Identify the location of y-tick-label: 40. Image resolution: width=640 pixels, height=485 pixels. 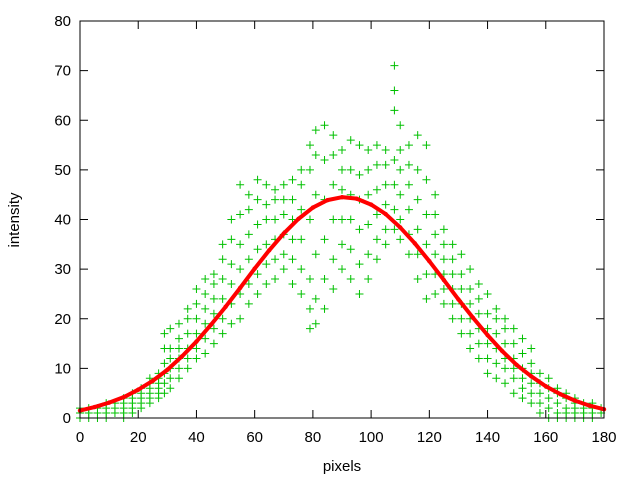
(62, 220).